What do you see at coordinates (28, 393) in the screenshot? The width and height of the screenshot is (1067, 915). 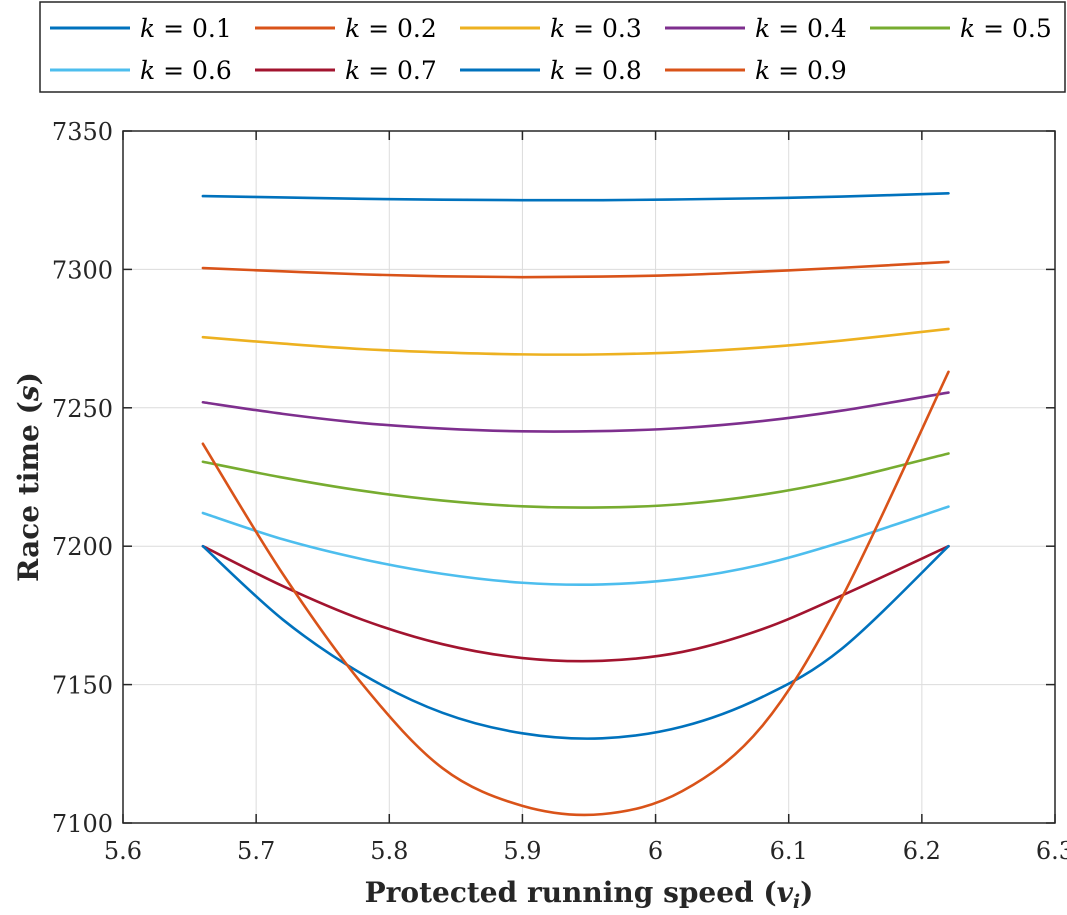 I see `y-axis-label-var: s` at bounding box center [28, 393].